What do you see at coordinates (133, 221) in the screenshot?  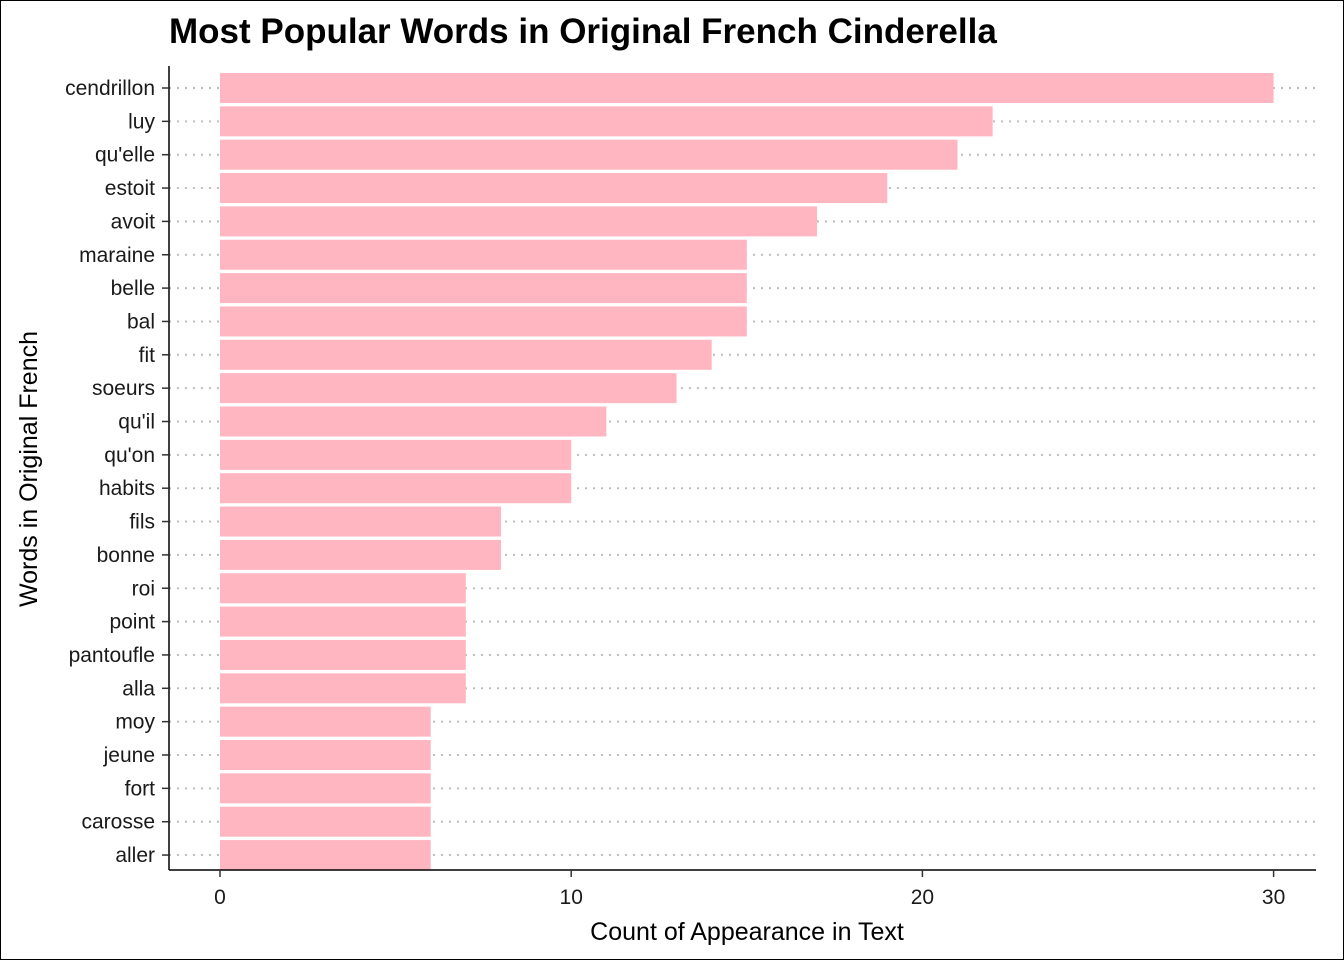 I see `y-tick-label: avoit` at bounding box center [133, 221].